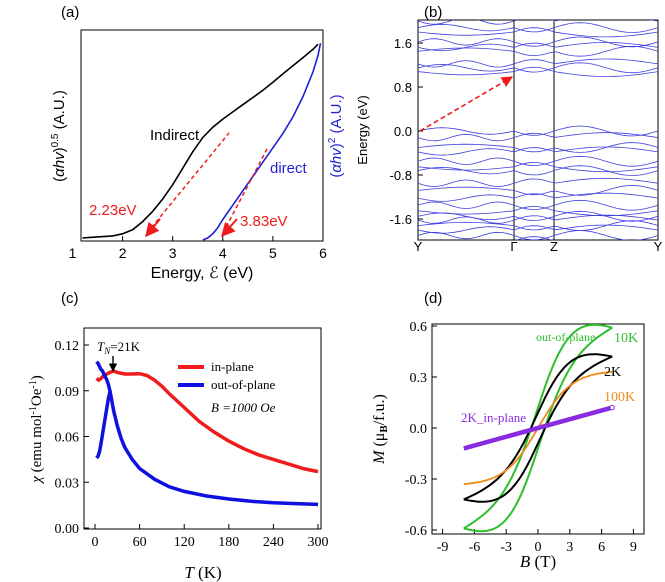 The height and width of the screenshot is (582, 665). What do you see at coordinates (433, 12) in the screenshot?
I see `panel-b-label: (b)` at bounding box center [433, 12].